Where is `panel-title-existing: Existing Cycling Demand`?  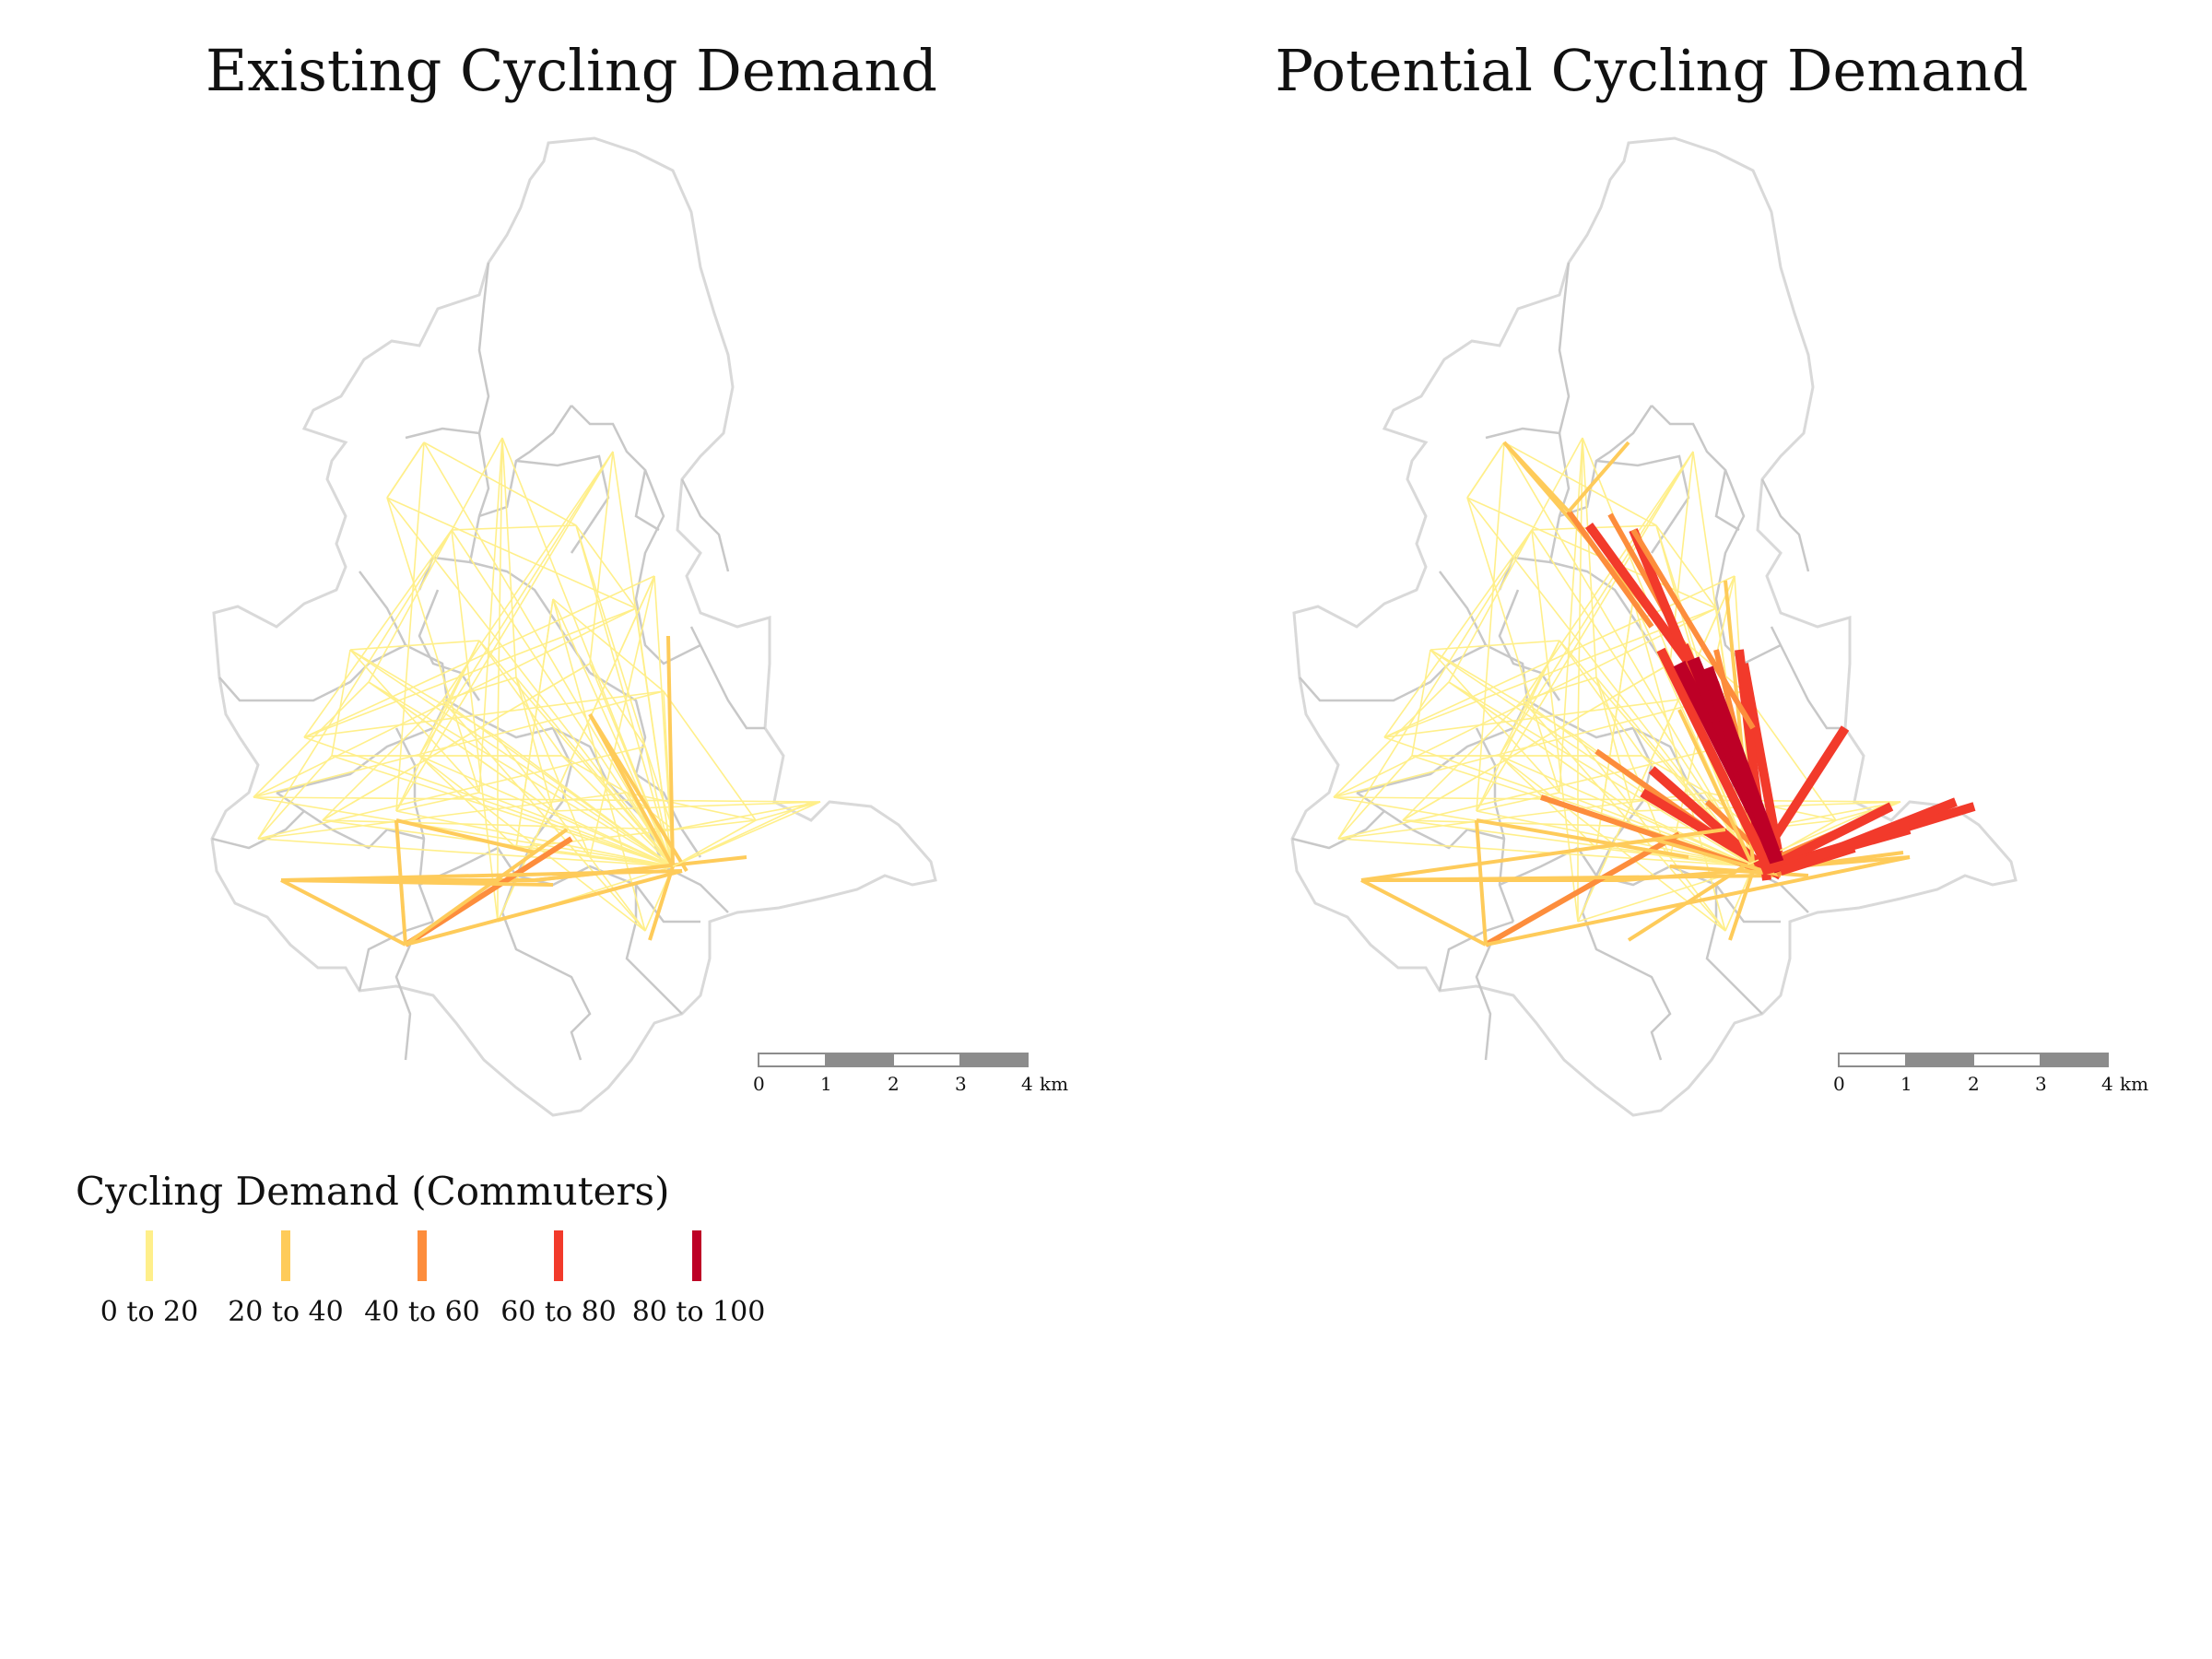 panel-title-existing: Existing Cycling Demand is located at coordinates (571, 70).